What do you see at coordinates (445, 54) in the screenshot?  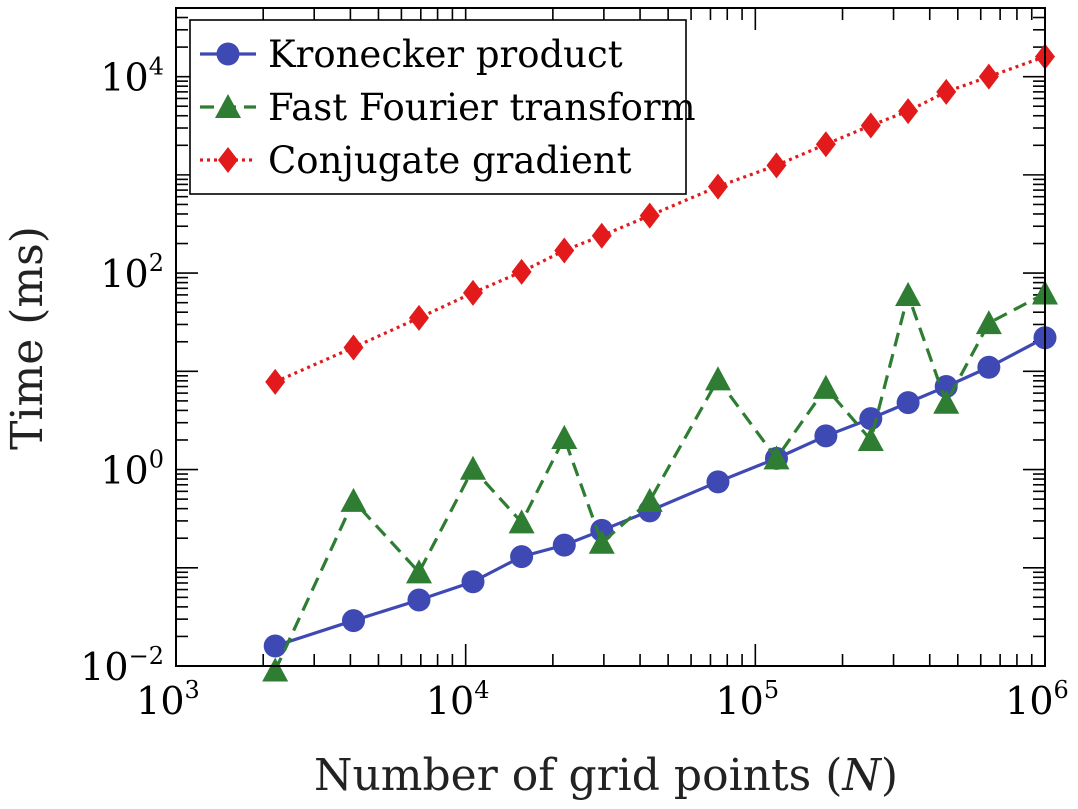 I see `legend-label: Kronecker product` at bounding box center [445, 54].